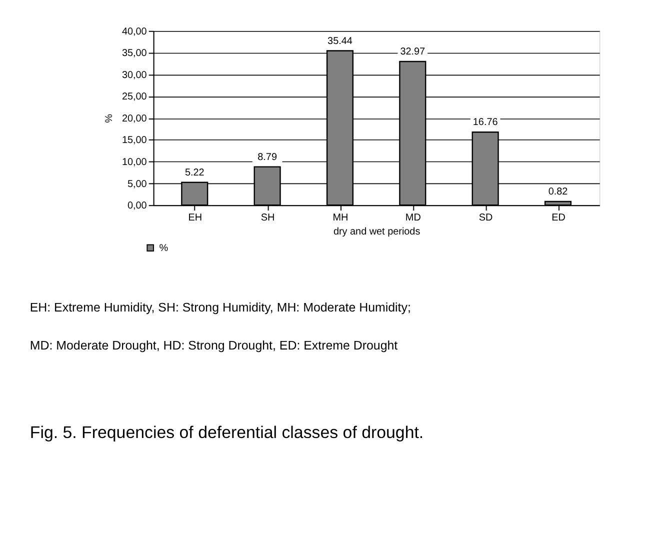 This screenshot has height=540, width=669. What do you see at coordinates (135, 97) in the screenshot?
I see `y-tick-label: 25,00` at bounding box center [135, 97].